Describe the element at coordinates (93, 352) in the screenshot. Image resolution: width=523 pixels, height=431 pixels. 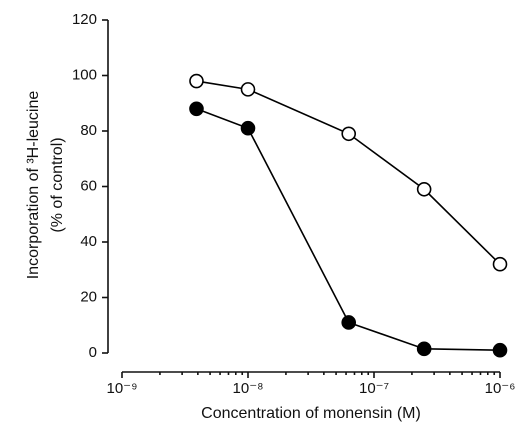
I see `y-tick-label: 0` at that location.